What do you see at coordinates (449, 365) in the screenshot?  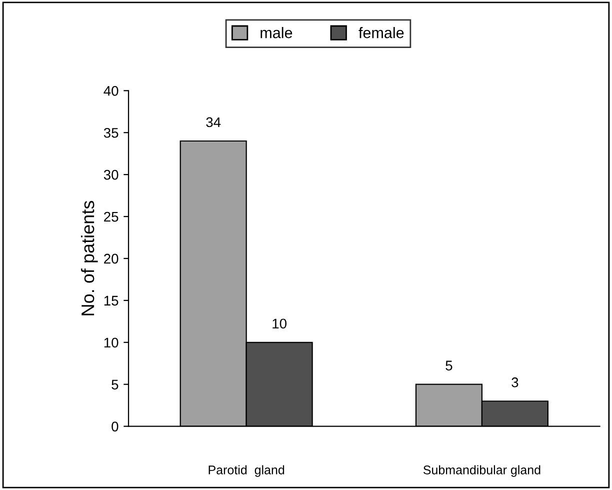 I see `data-label: 5` at bounding box center [449, 365].